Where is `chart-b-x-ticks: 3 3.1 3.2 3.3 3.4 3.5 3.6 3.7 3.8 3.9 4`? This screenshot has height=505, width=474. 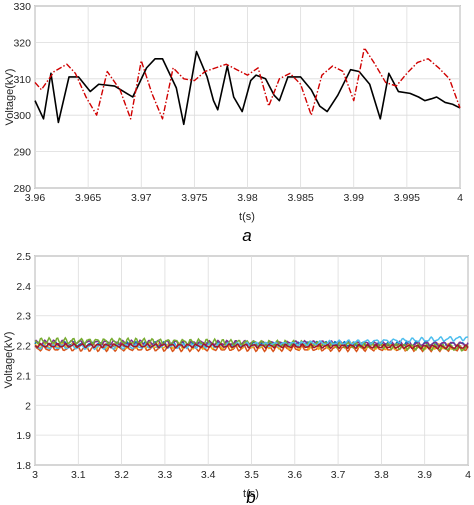 chart-b-x-ticks: 3 3.1 3.2 3.3 3.4 3.5 3.6 3.7 3.8 3.9 4 is located at coordinates (251, 475).